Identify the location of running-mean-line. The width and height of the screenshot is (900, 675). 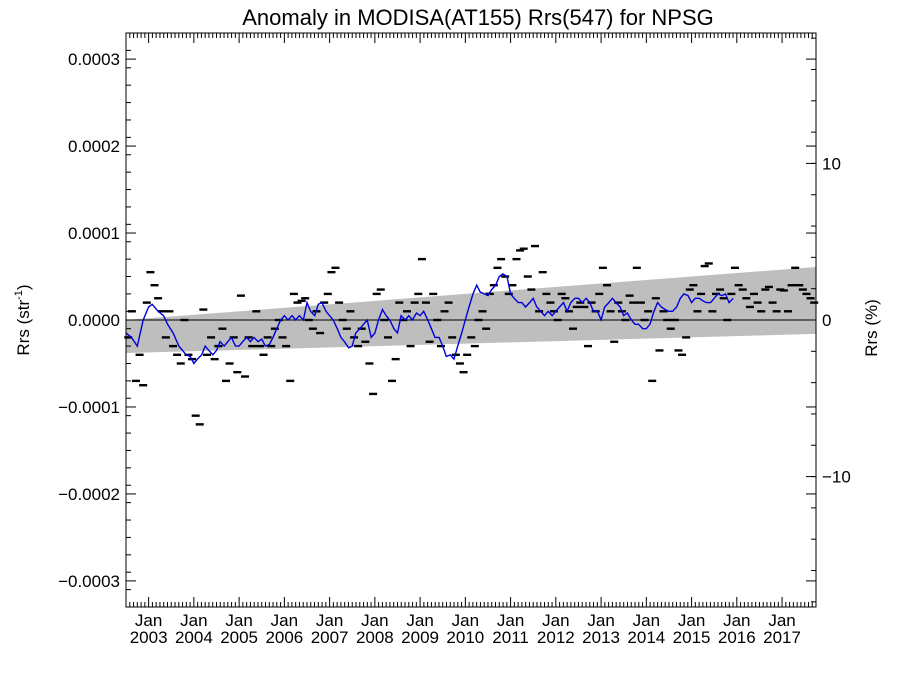
(429, 319).